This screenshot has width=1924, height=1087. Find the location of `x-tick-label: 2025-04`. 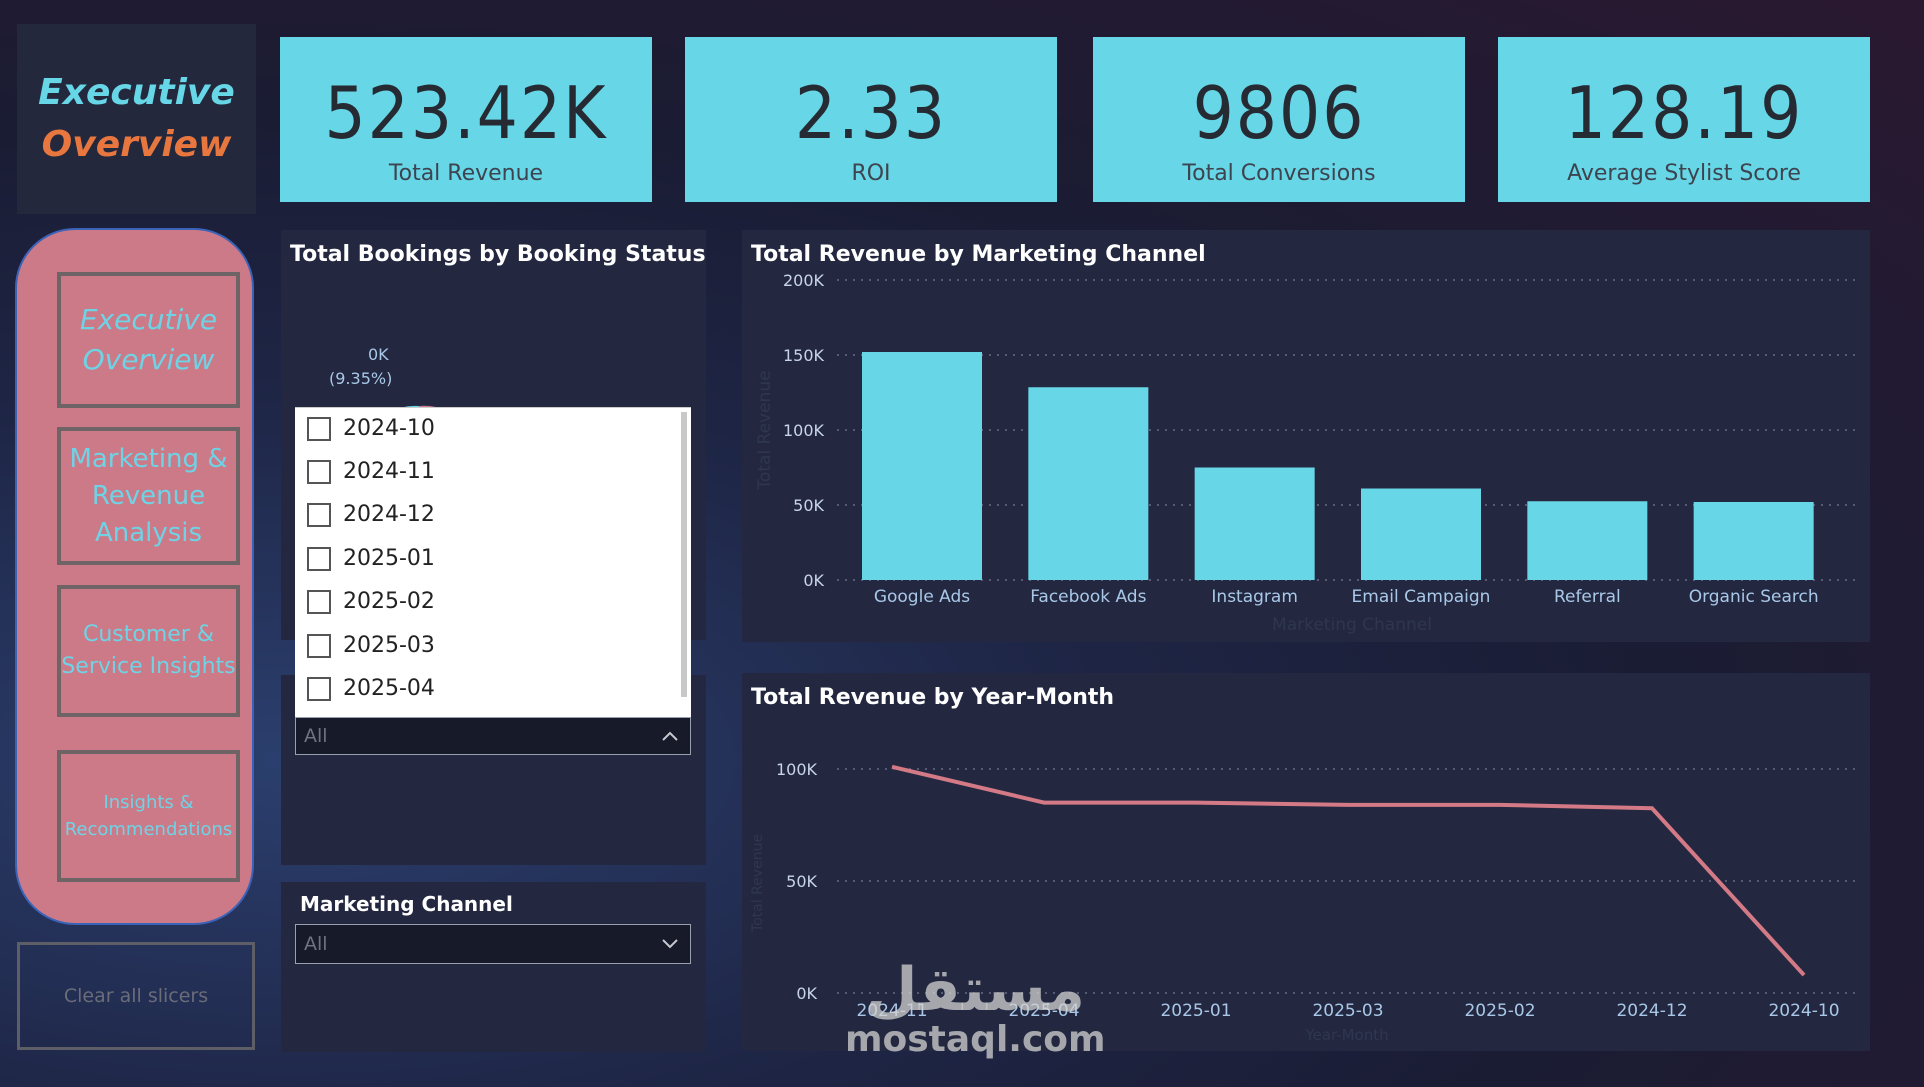

x-tick-label: 2025-04 is located at coordinates (1043, 1011).